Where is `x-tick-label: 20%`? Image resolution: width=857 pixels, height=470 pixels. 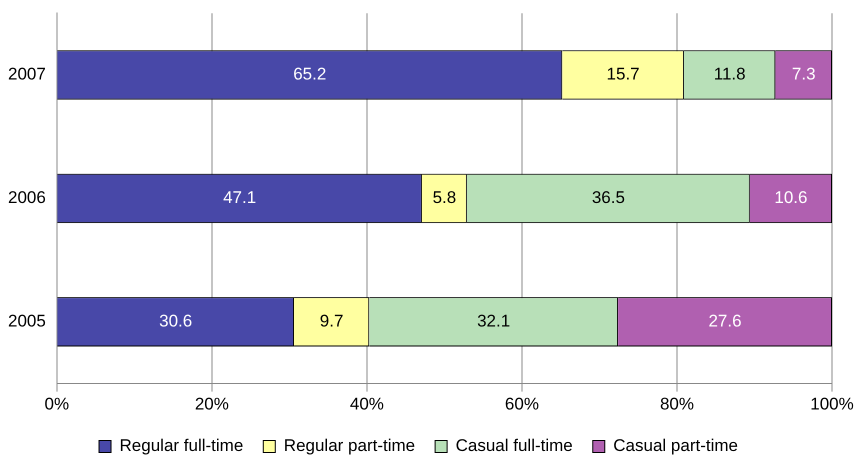
x-tick-label: 20% is located at coordinates (211, 404).